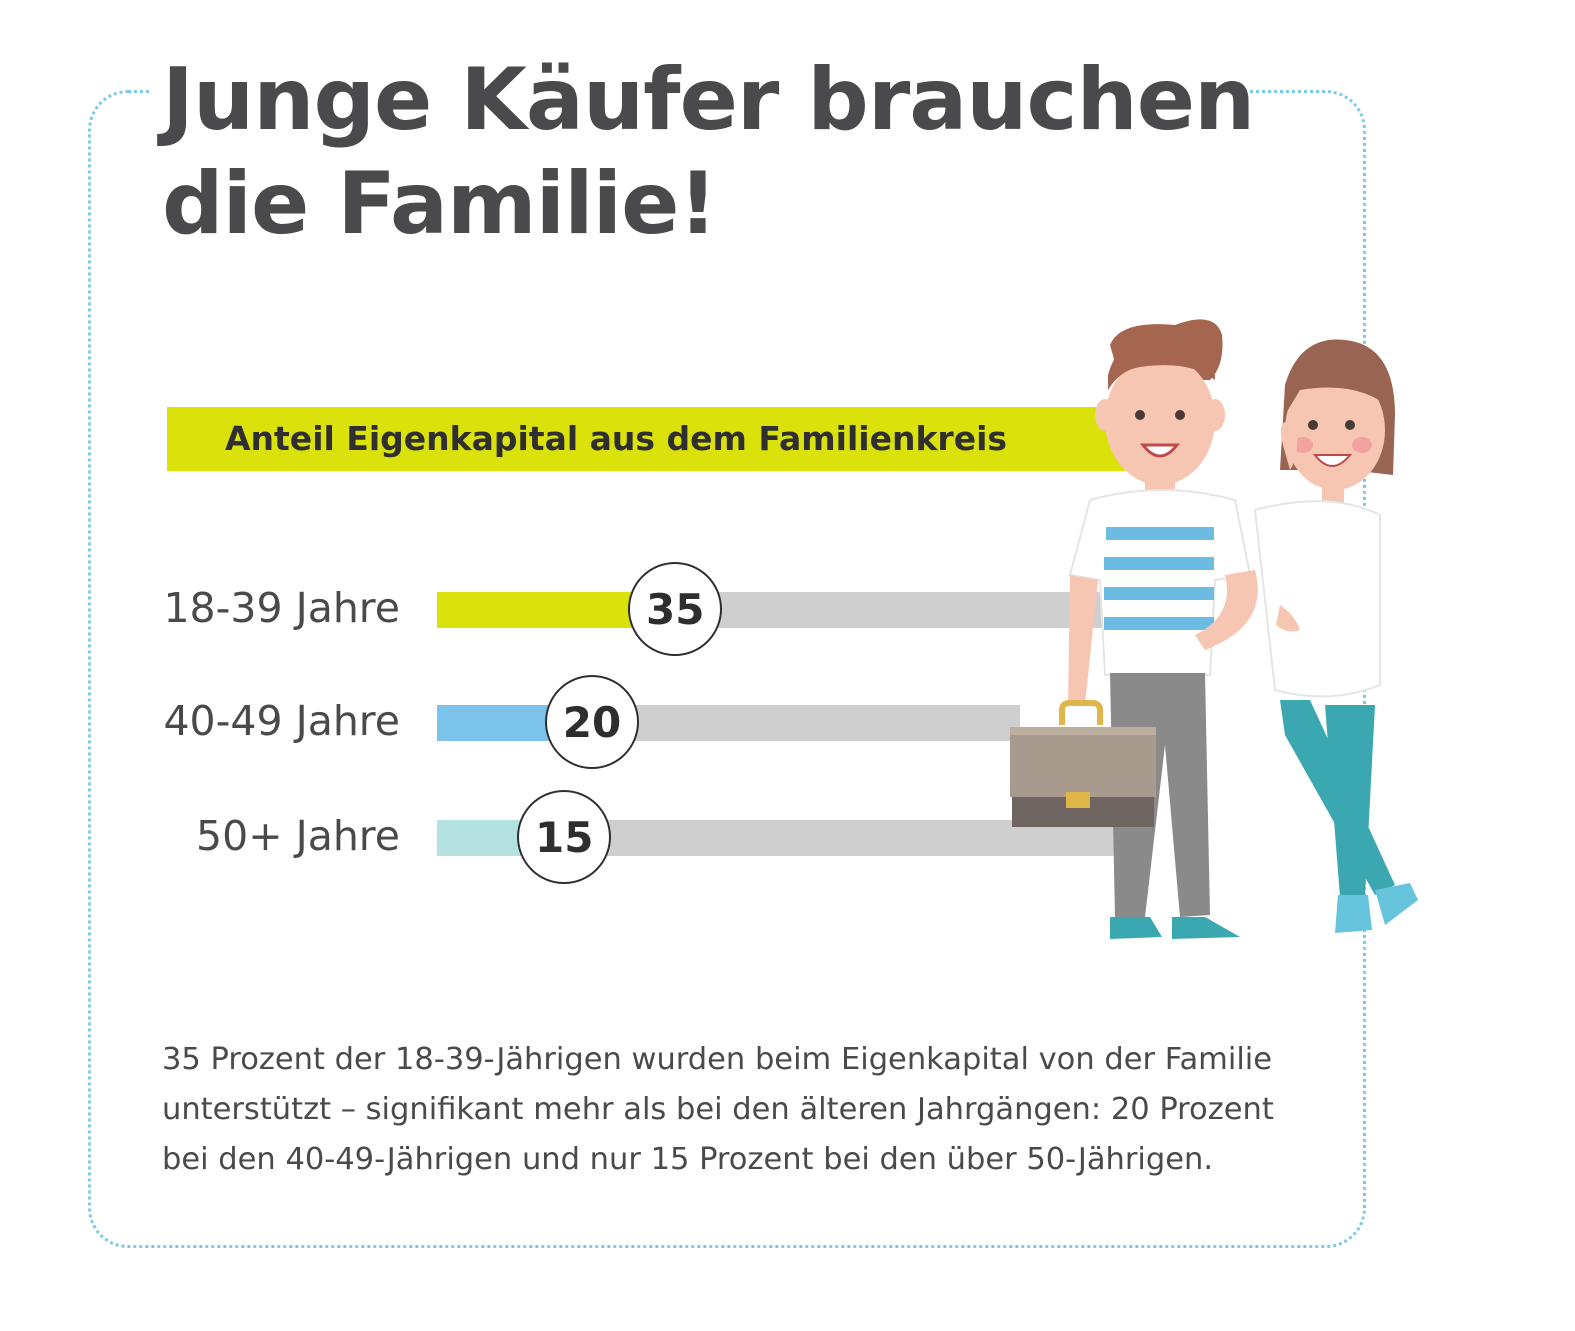 The image size is (1575, 1331). What do you see at coordinates (737, 152) in the screenshot?
I see `page-title: Junge Käufer brauchen die Familie!` at bounding box center [737, 152].